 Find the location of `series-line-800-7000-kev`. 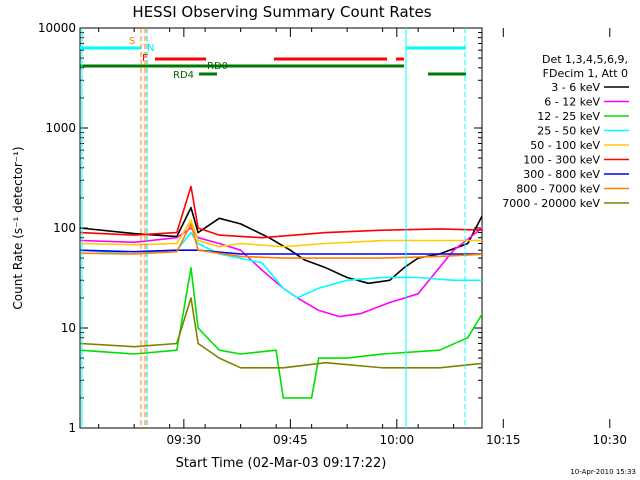

series-line-800-7000-kev is located at coordinates (281, 241).